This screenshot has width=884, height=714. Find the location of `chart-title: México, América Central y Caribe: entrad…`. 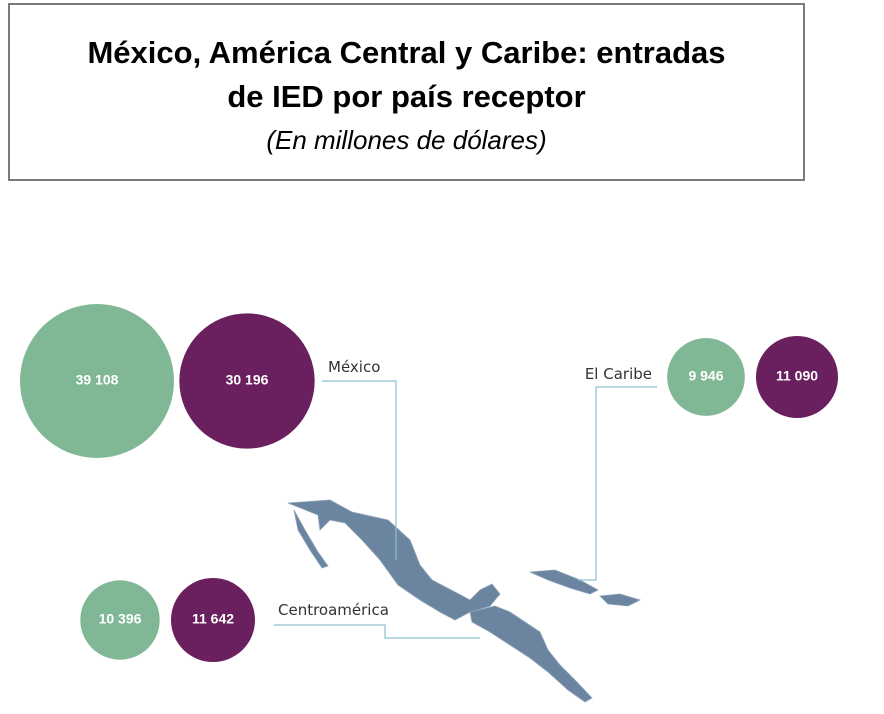

chart-title: México, América Central y Caribe: entrad… is located at coordinates (406, 74).